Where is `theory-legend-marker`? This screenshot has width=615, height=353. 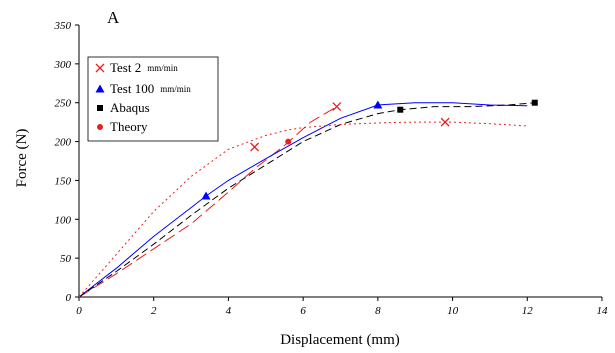
theory-legend-marker is located at coordinates (100, 127).